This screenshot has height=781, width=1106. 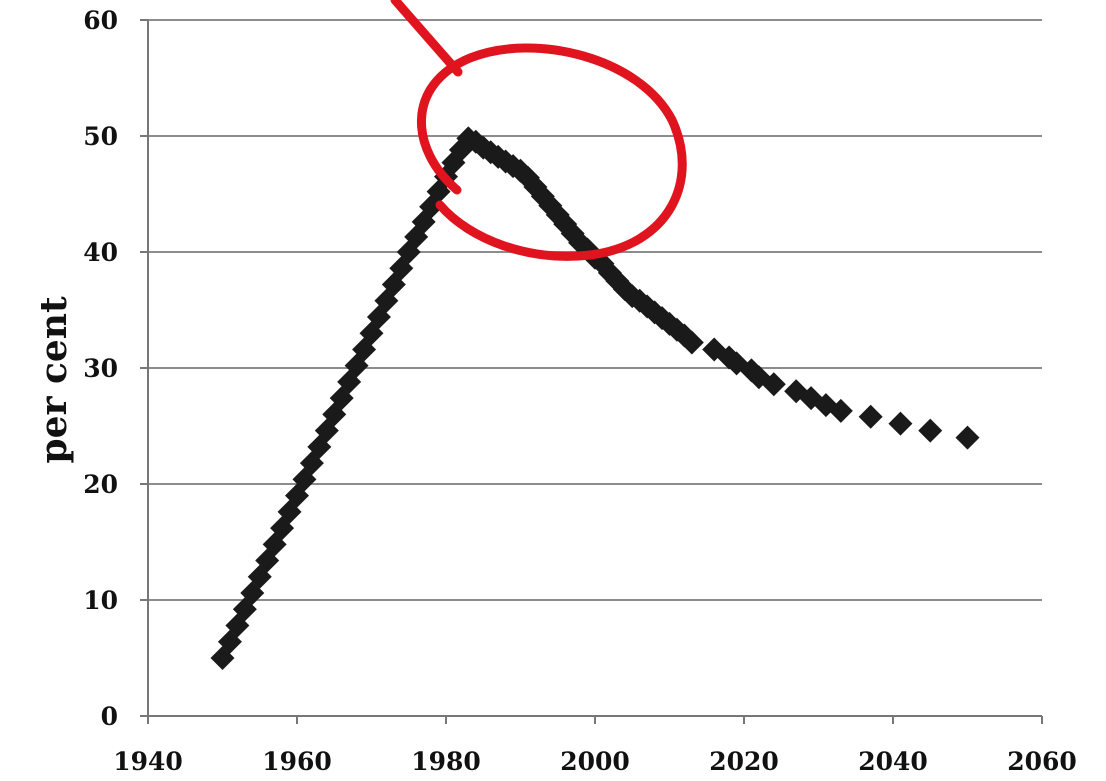 I want to click on annotation-layer, so click(x=538, y=130).